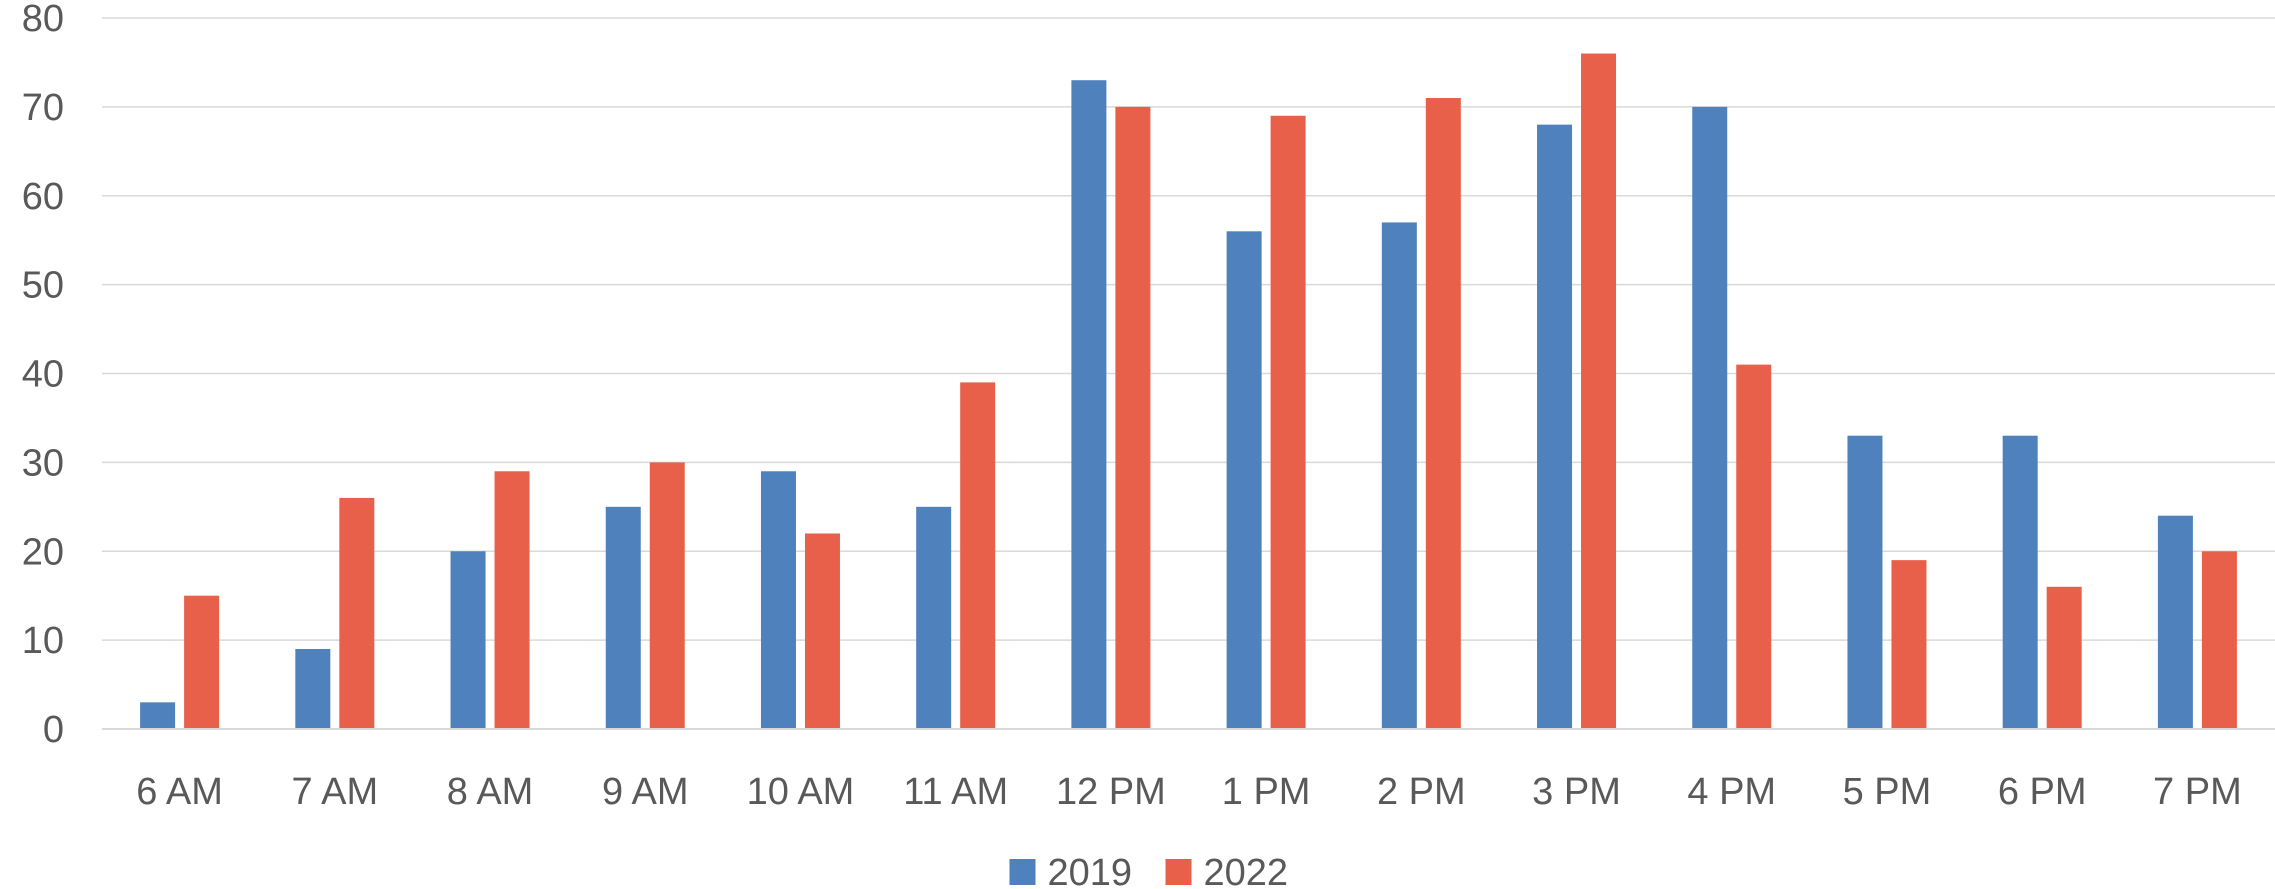 This screenshot has height=889, width=2275. What do you see at coordinates (43, 197) in the screenshot?
I see `y-tick-label: 60` at bounding box center [43, 197].